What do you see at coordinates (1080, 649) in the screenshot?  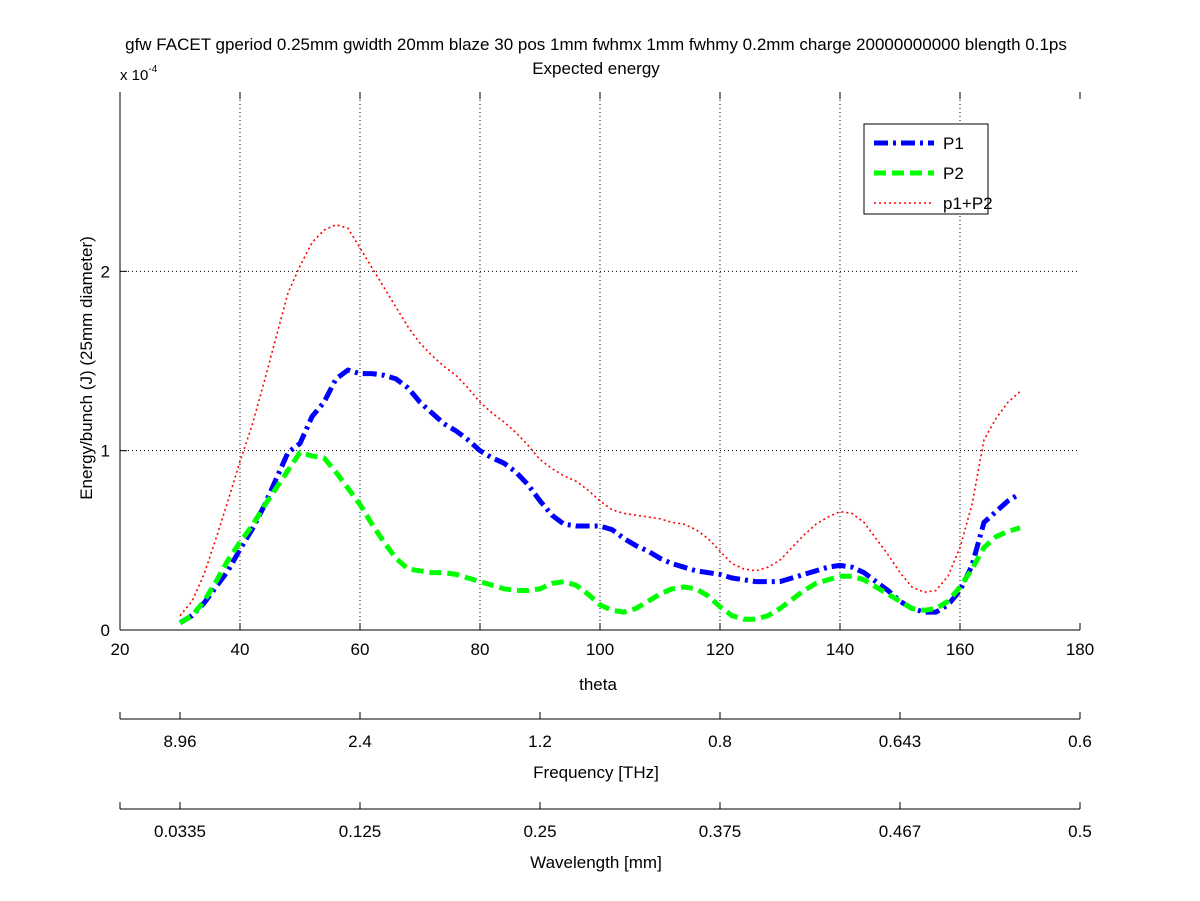 I see `x-tick-label: 180` at bounding box center [1080, 649].